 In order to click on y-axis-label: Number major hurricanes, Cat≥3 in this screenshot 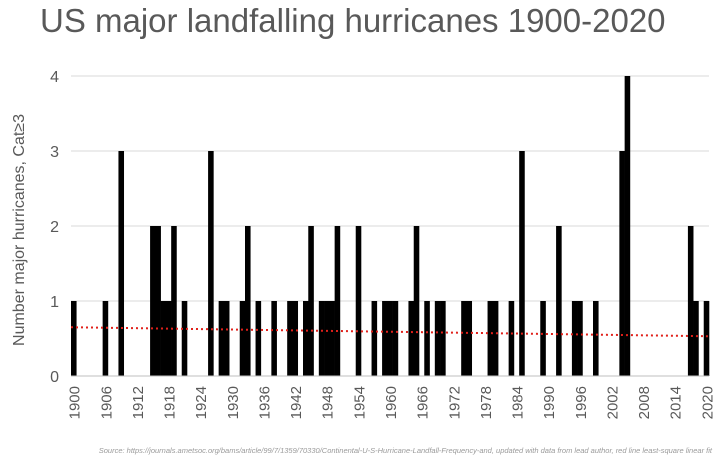, I will do `click(19, 230)`.